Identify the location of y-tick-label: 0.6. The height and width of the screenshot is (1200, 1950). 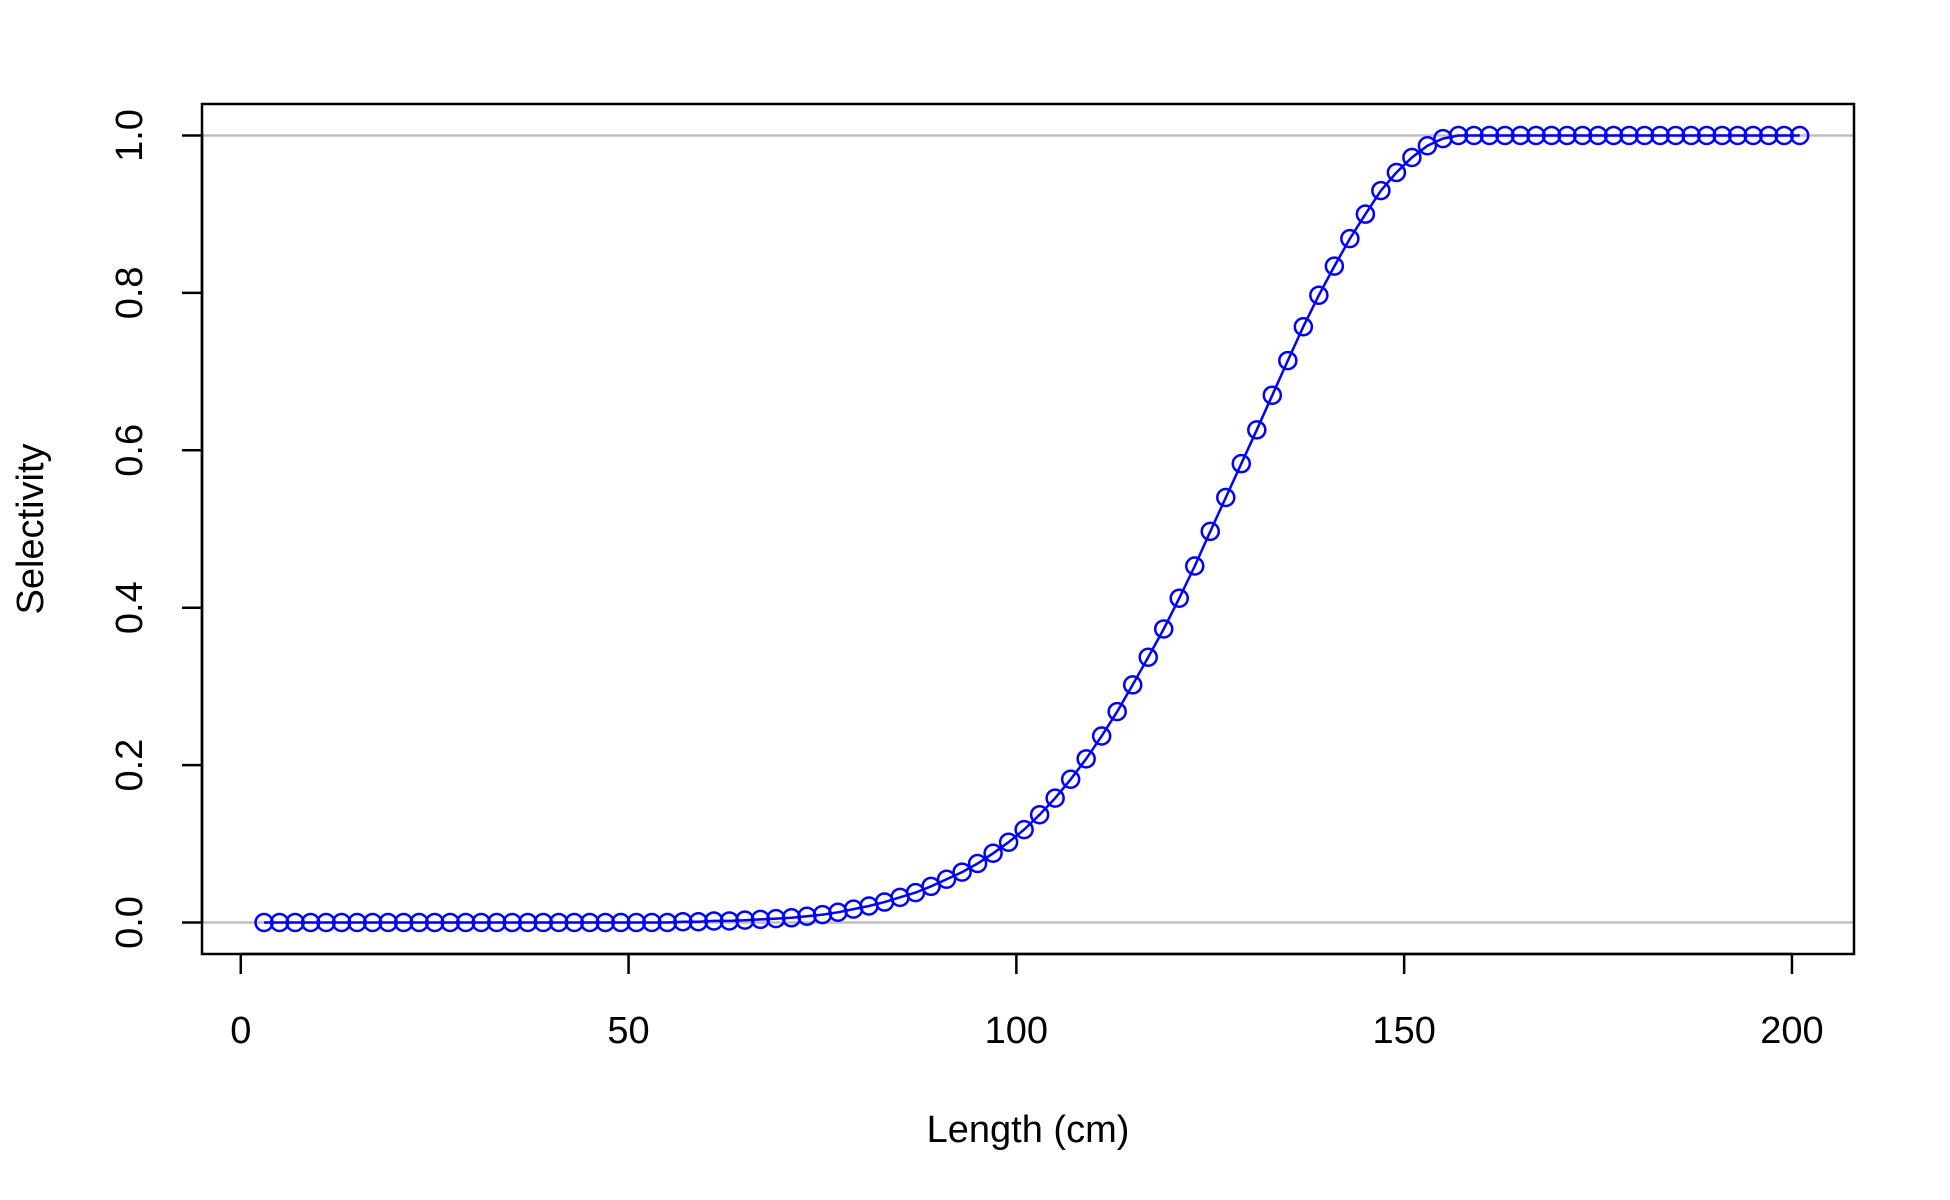
(130, 450).